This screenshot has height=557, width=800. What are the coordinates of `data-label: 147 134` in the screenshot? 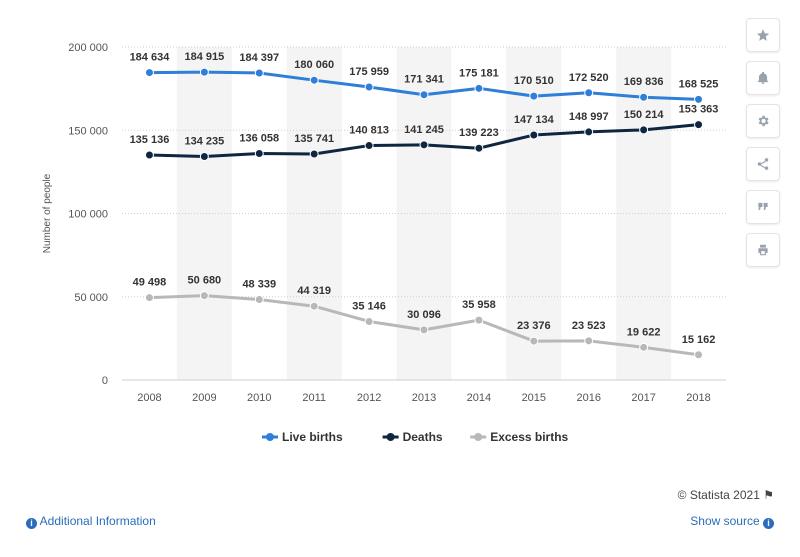 It's located at (534, 120).